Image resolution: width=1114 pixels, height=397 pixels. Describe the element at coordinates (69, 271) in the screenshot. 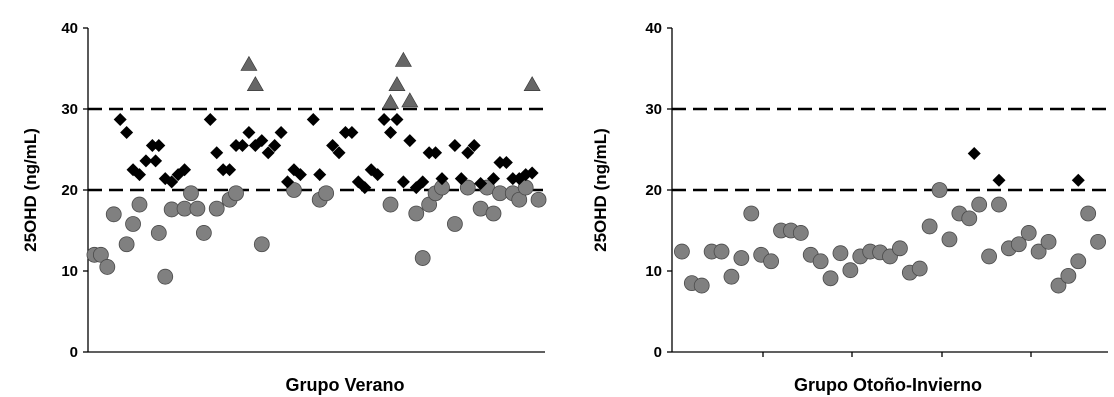

I see `y-tick-label: 10` at that location.